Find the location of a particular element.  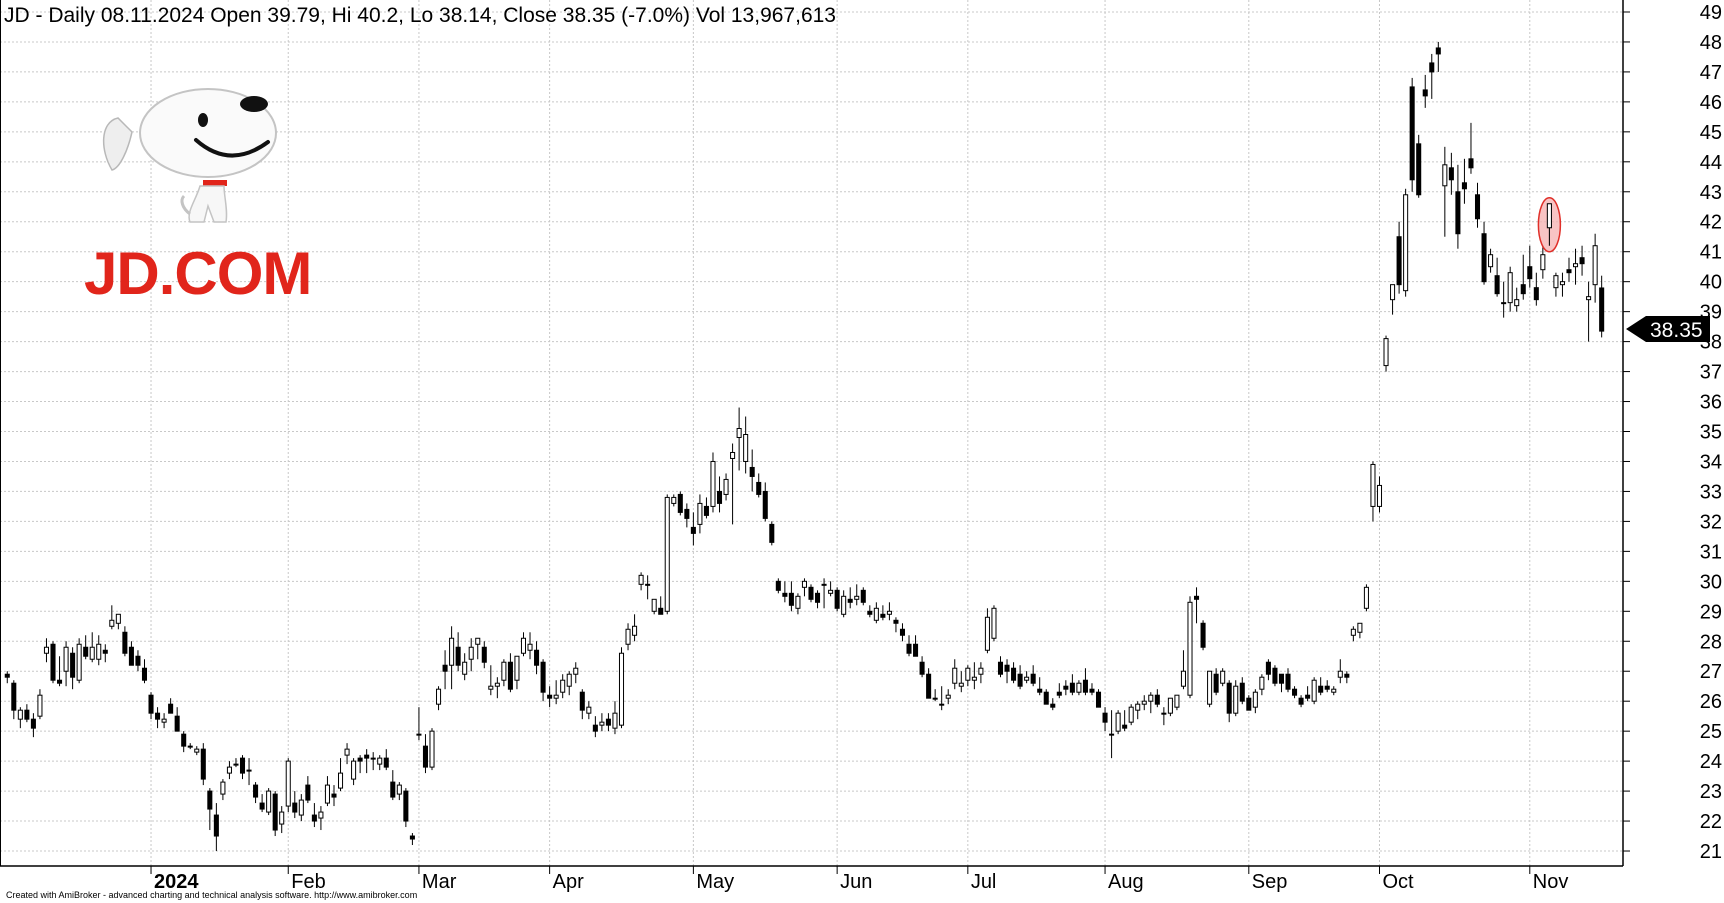

x-tick-label: Mar is located at coordinates (439, 882).